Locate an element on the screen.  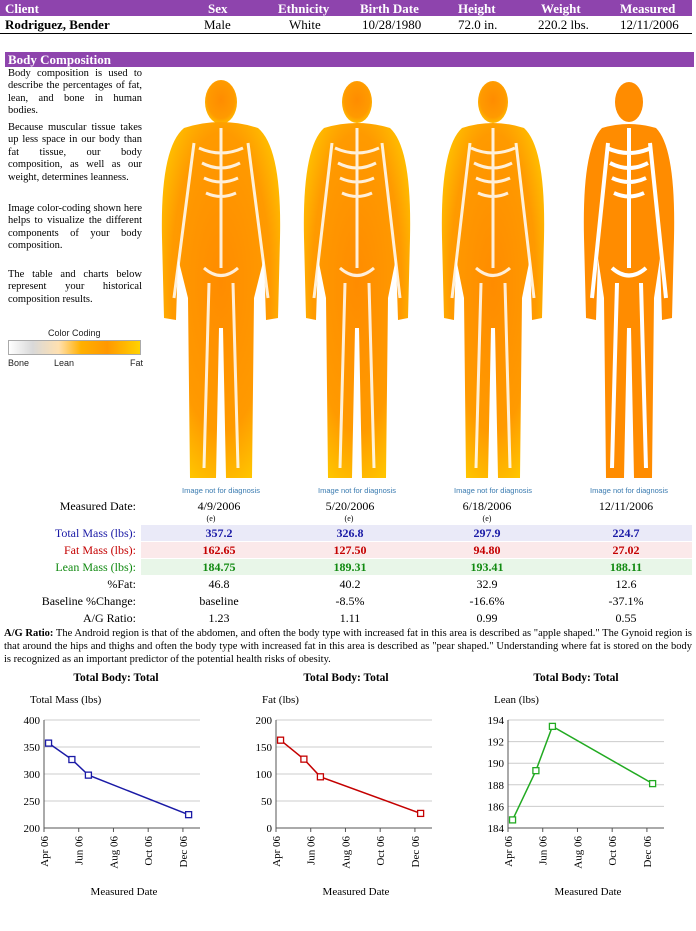
row-label: Baseline %Change: is located at coordinates (88, 601).